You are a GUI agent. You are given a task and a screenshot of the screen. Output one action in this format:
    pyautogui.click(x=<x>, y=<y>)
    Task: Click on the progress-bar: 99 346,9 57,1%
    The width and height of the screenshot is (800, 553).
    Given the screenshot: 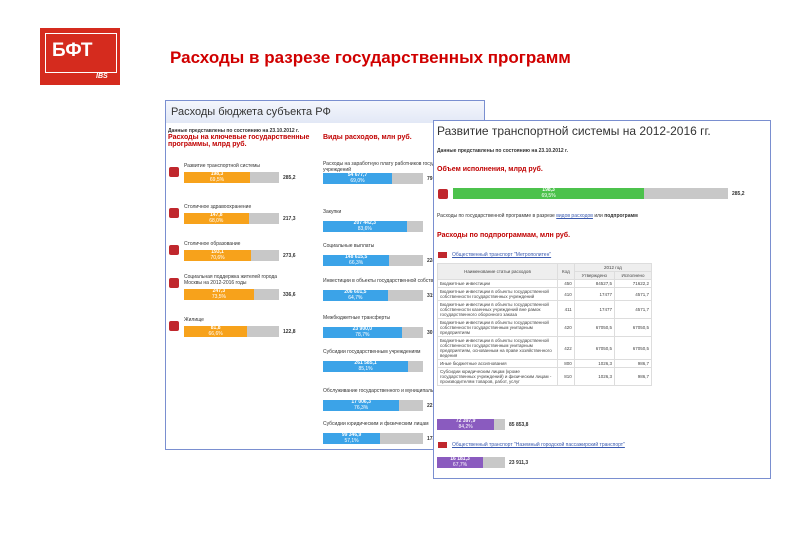 What is the action you would take?
    pyautogui.click(x=373, y=438)
    